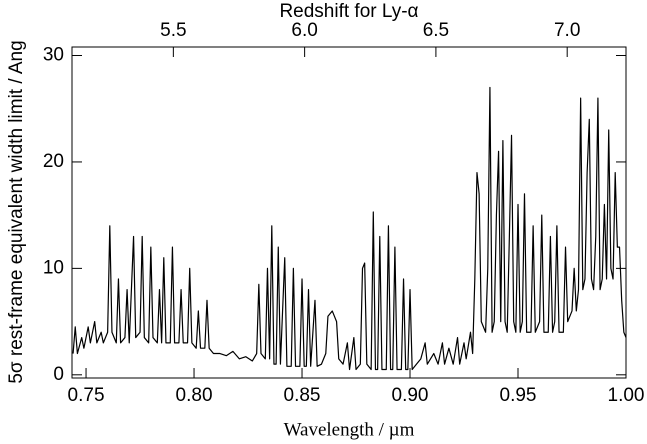 This screenshot has height=444, width=647. What do you see at coordinates (626, 395) in the screenshot?
I see `x-tick-label: 1.00` at bounding box center [626, 395].